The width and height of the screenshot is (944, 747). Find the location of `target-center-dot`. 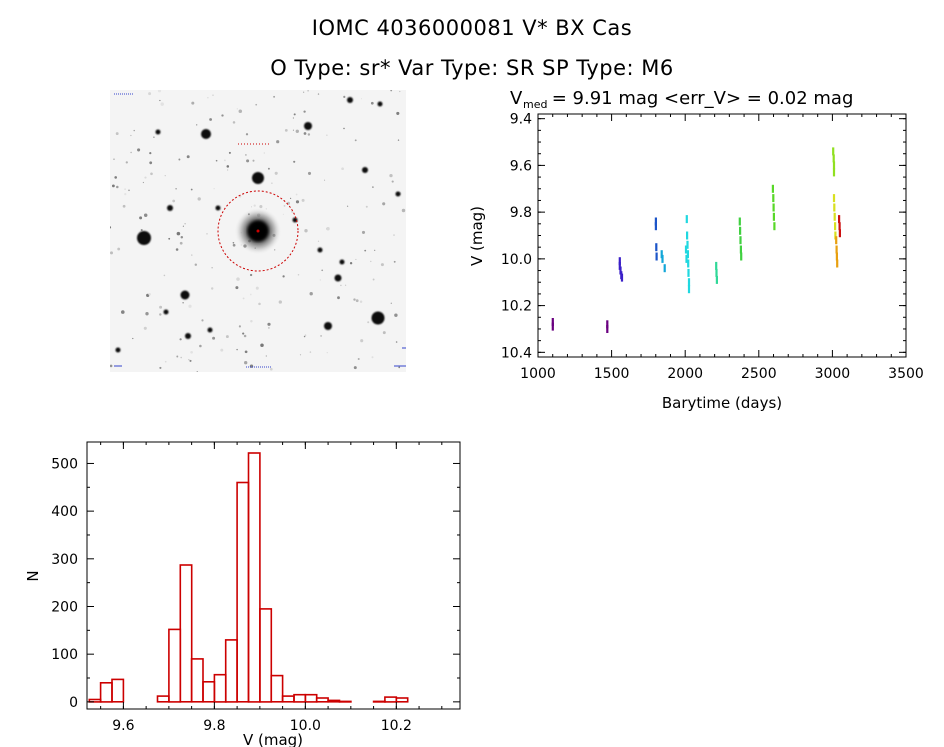

target-center-dot is located at coordinates (258, 231).